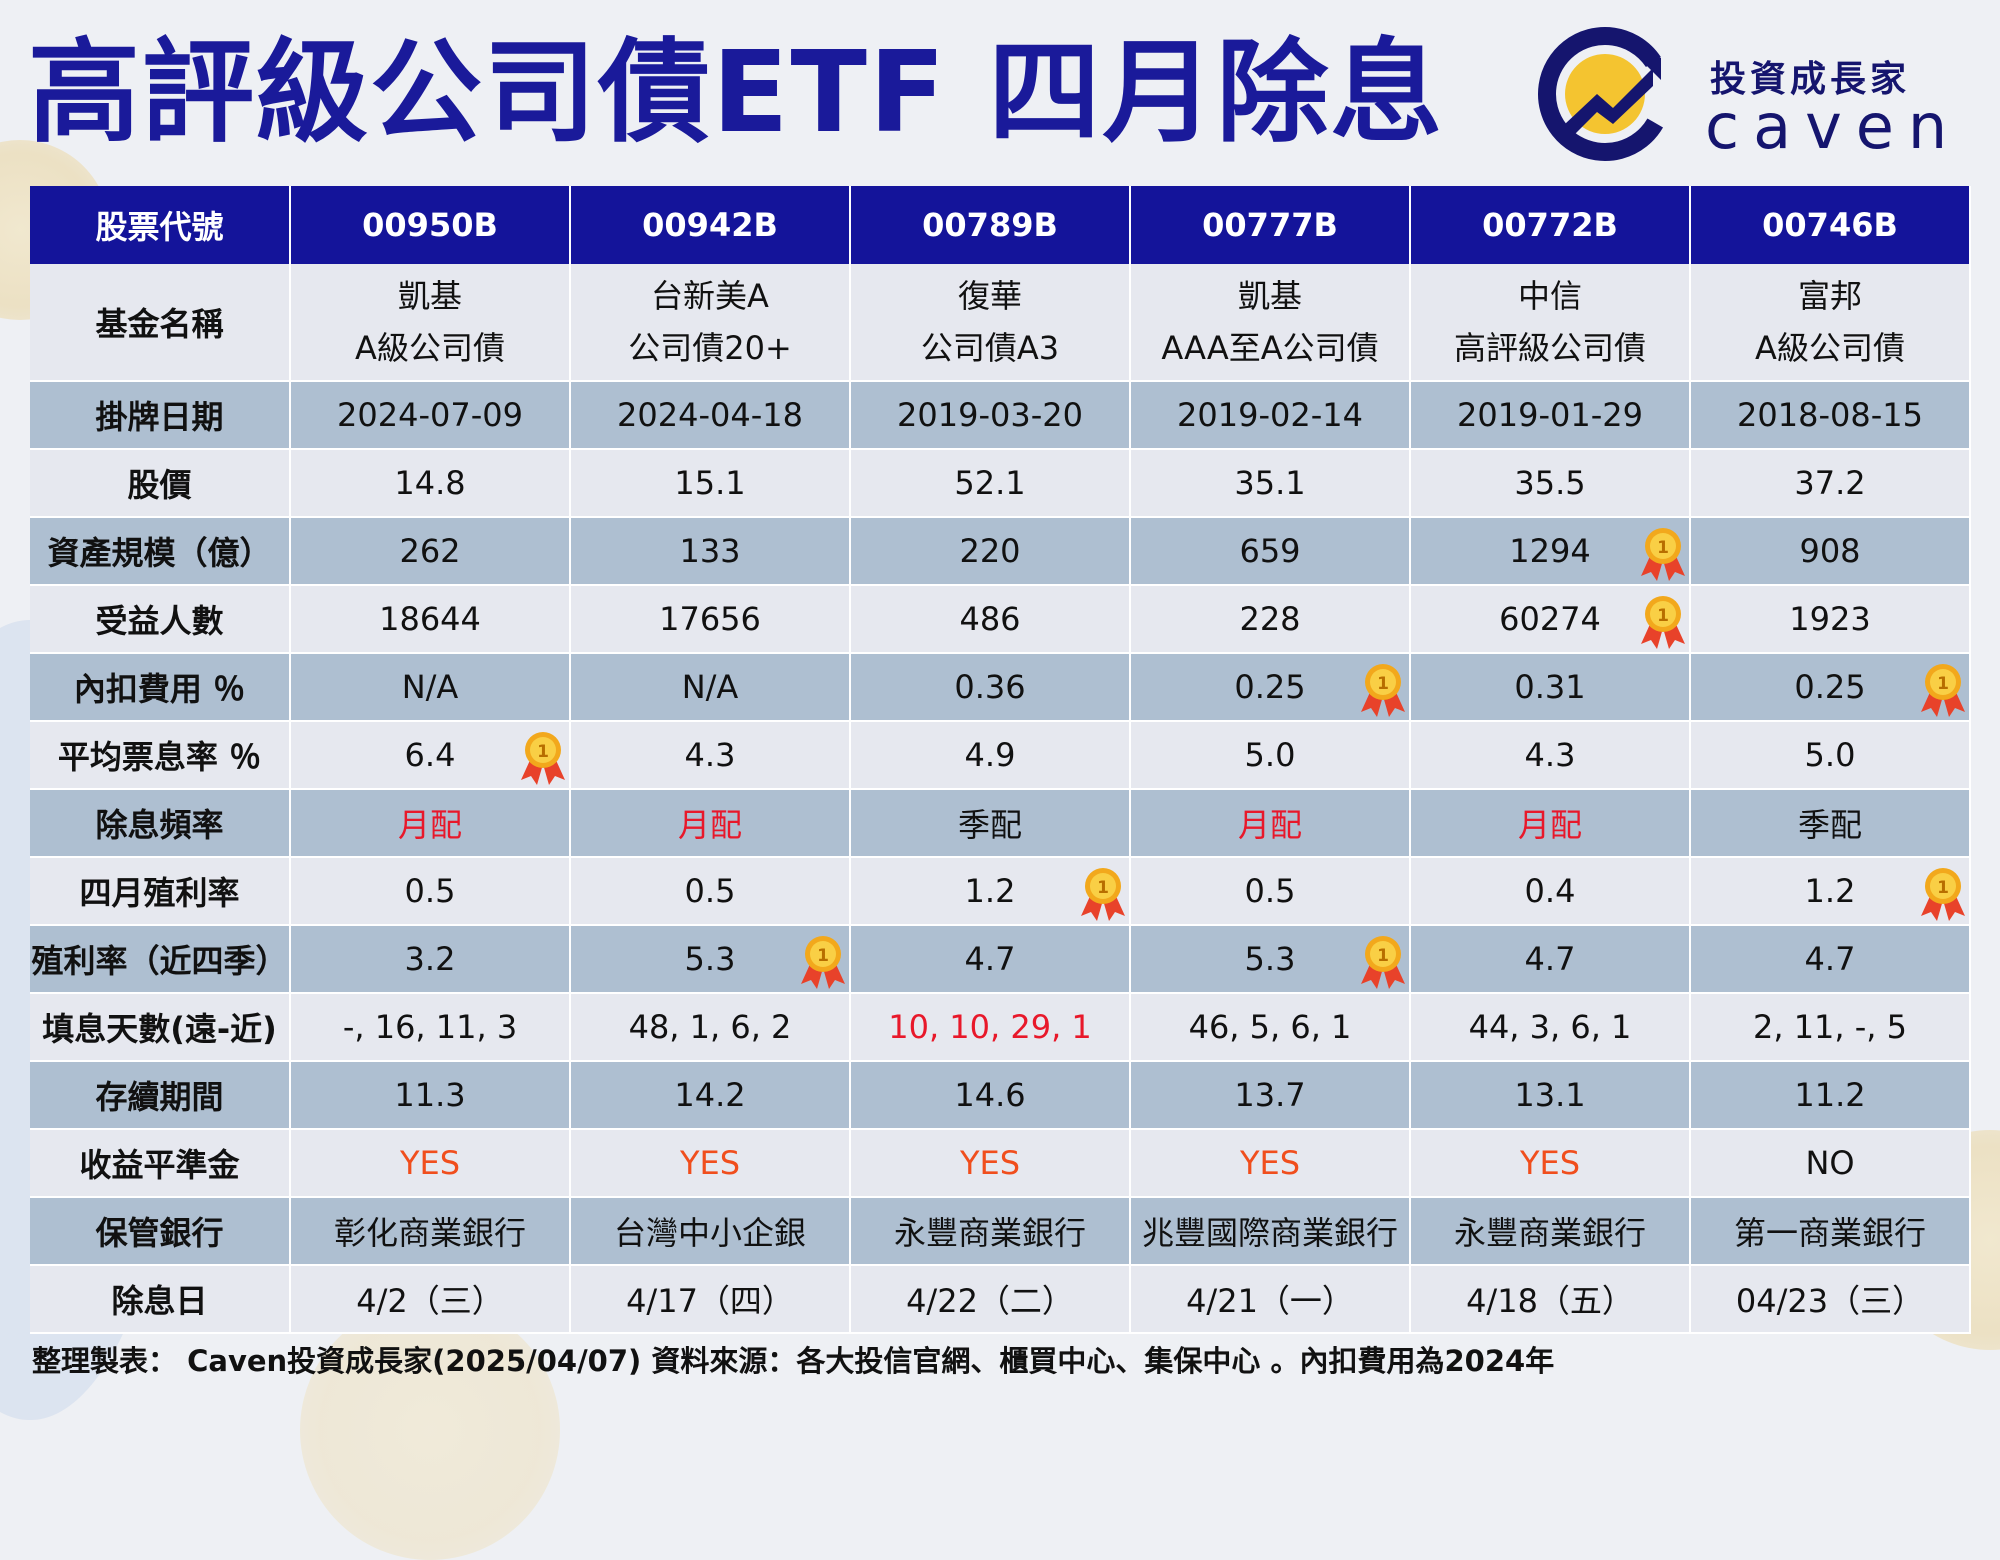 The image size is (2000, 1560). Describe the element at coordinates (1270, 619) in the screenshot. I see `table-cell: 228` at that location.